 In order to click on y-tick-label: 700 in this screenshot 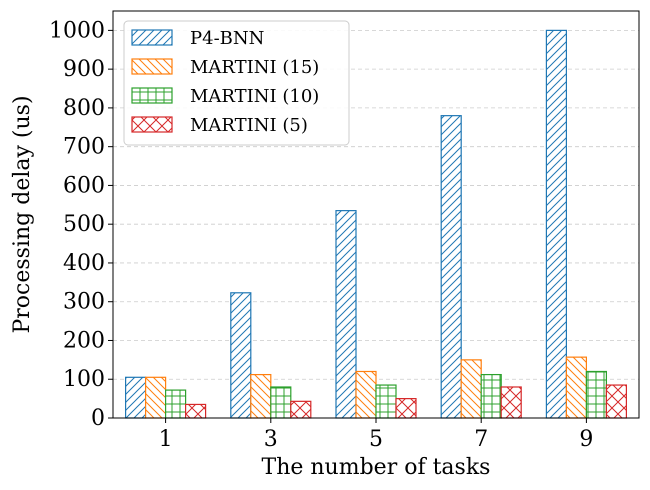, I will do `click(84, 147)`.